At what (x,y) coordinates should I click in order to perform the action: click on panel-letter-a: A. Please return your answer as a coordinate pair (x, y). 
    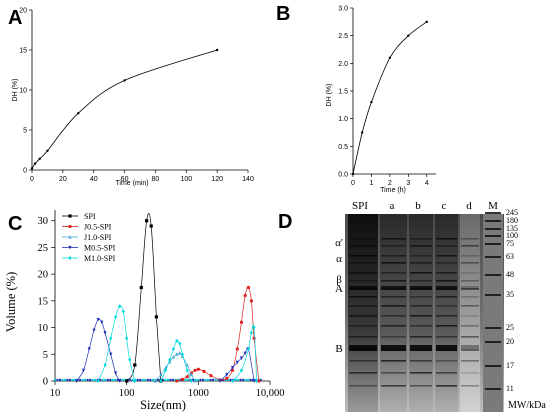
    Looking at the image, I should click on (15, 18).